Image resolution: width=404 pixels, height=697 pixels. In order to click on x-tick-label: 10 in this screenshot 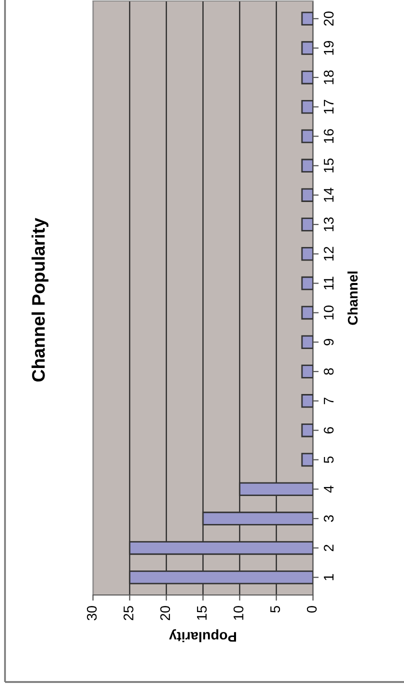, I will do `click(239, 613)`.